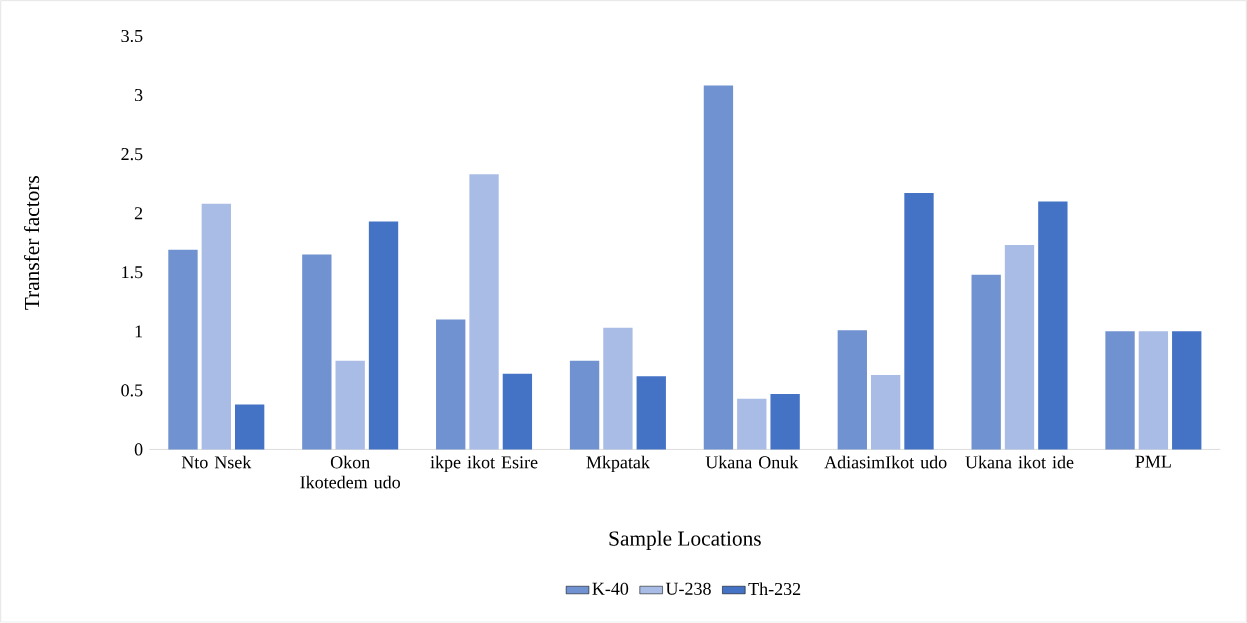 The height and width of the screenshot is (623, 1247). What do you see at coordinates (1019, 462) in the screenshot?
I see `x-tick-label: Ukana ikot ide` at bounding box center [1019, 462].